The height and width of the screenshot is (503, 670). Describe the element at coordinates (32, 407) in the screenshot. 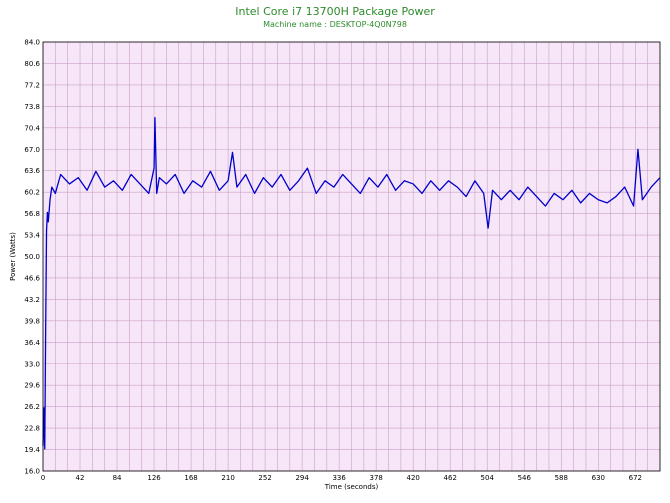

I see `y-tick-label: 26.2` at that location.